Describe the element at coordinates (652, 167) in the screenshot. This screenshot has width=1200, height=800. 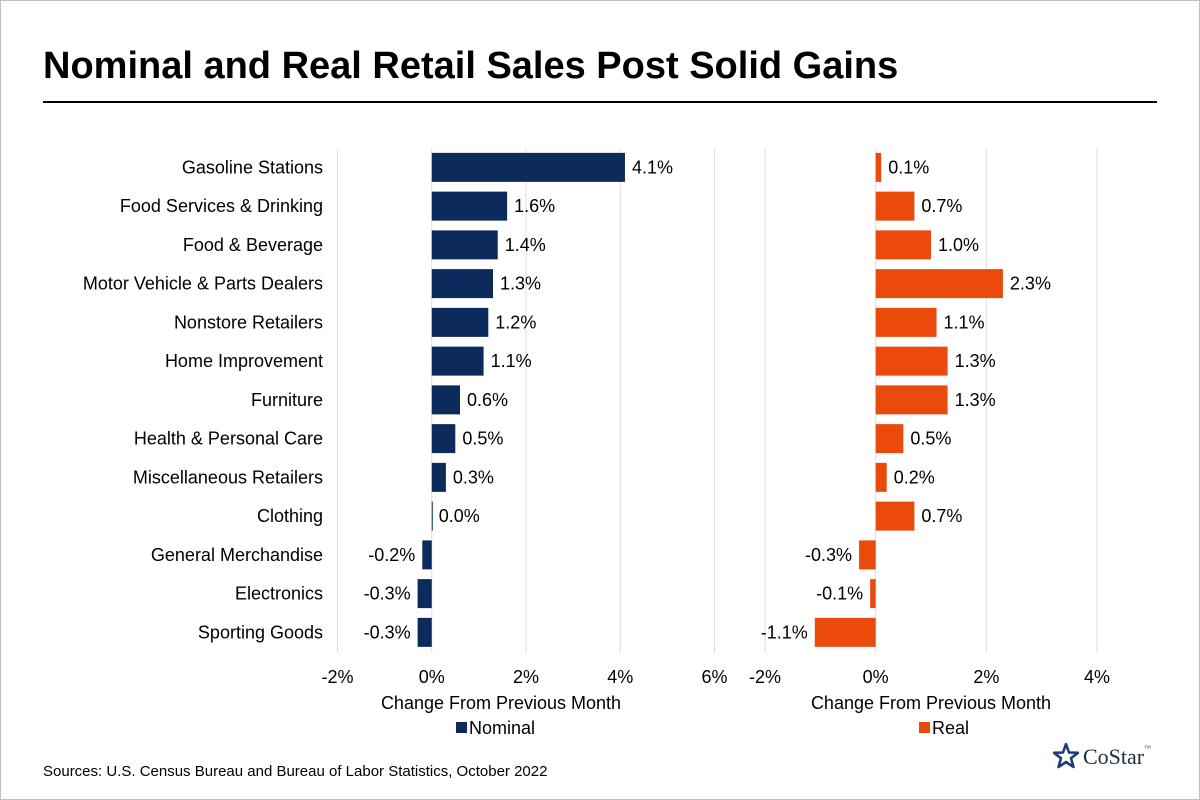
I see `data-label: 4.1%` at that location.